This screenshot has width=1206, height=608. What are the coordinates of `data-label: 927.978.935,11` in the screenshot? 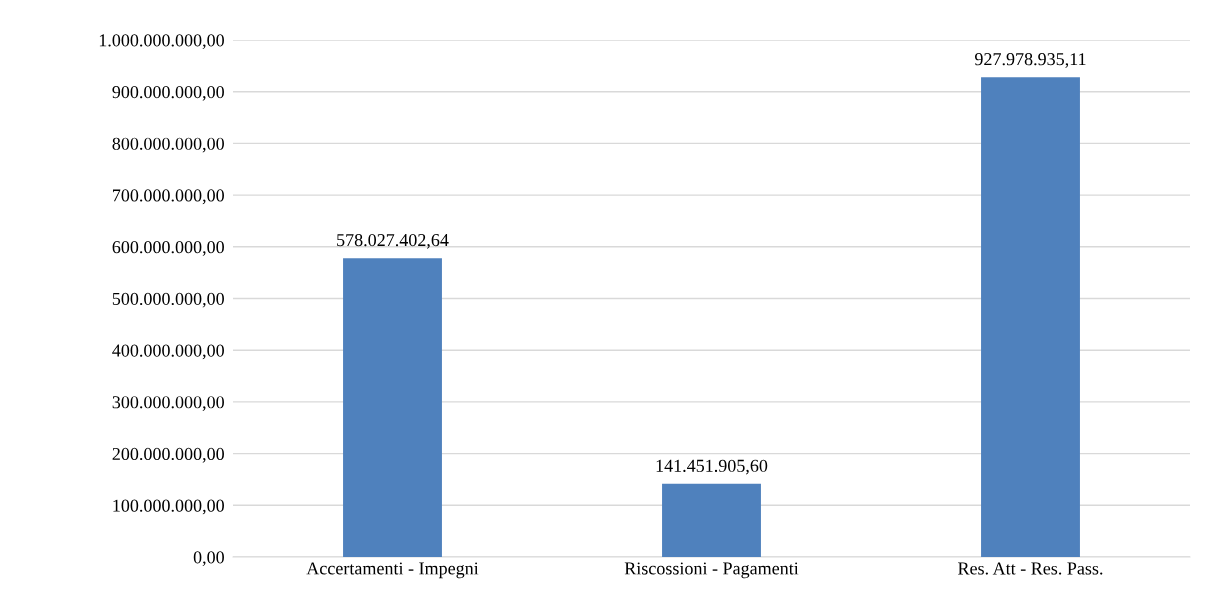 It's located at (1030, 60).